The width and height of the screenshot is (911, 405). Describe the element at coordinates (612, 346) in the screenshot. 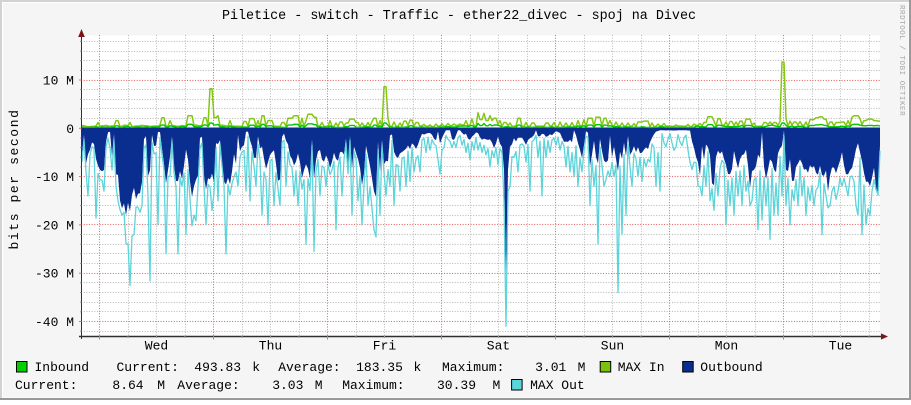

I see `svg-text: Sun` at that location.